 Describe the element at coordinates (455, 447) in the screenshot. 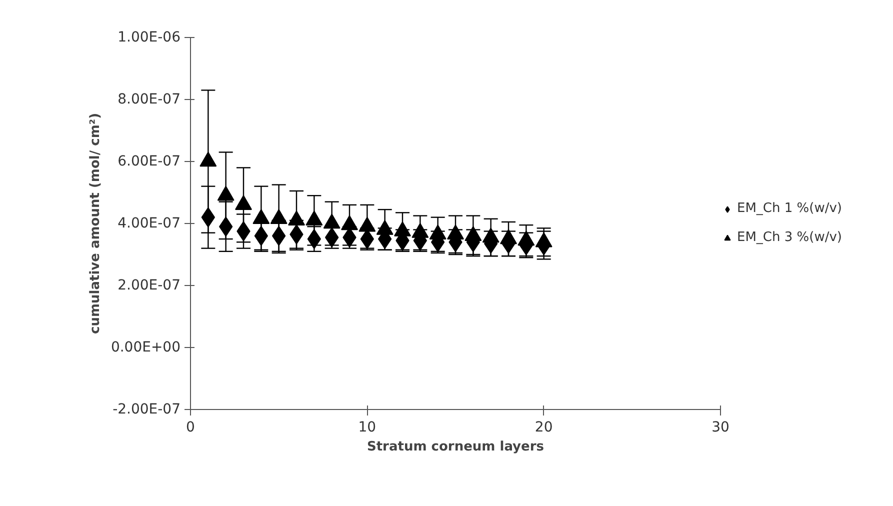

I see `x-axis-title: Stratum corneum layers` at that location.